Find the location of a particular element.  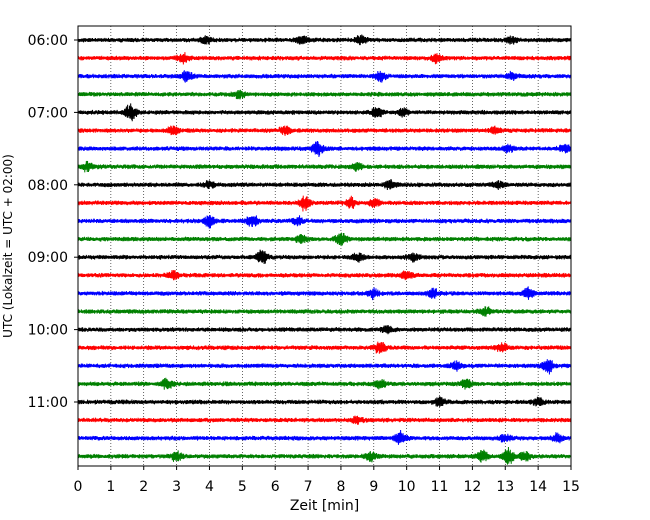

y-tick-label: 11:00 is located at coordinates (48, 403).